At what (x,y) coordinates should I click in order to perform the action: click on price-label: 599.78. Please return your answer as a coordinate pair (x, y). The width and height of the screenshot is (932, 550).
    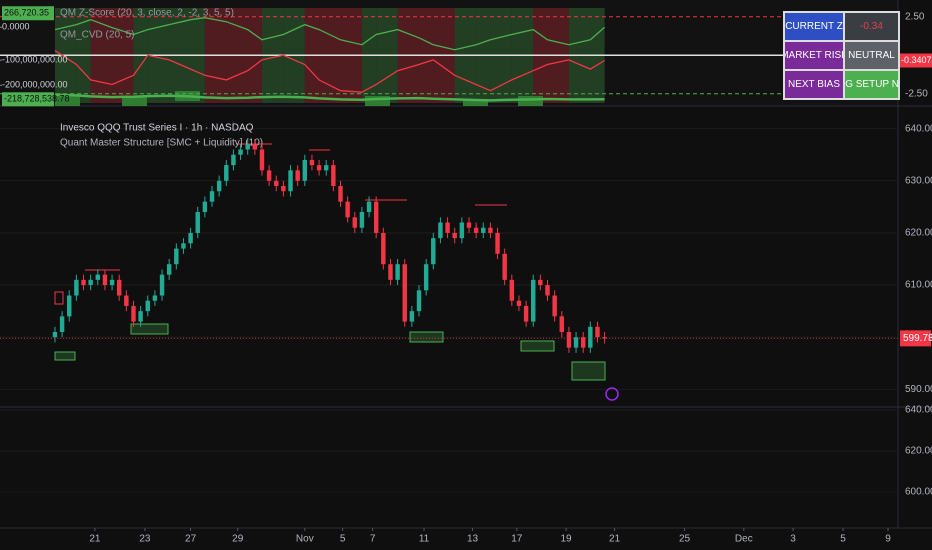
    Looking at the image, I should click on (917, 338).